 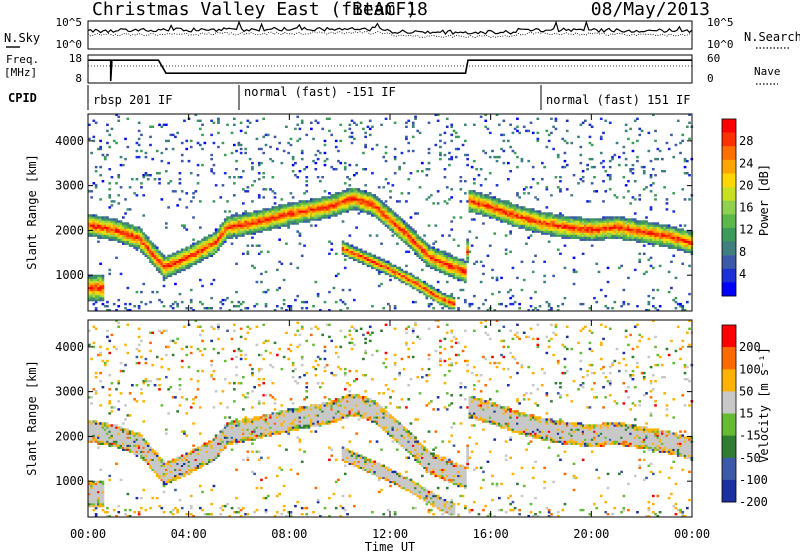 What do you see at coordinates (69, 141) in the screenshot?
I see `power-ytick-label: 4000` at bounding box center [69, 141].